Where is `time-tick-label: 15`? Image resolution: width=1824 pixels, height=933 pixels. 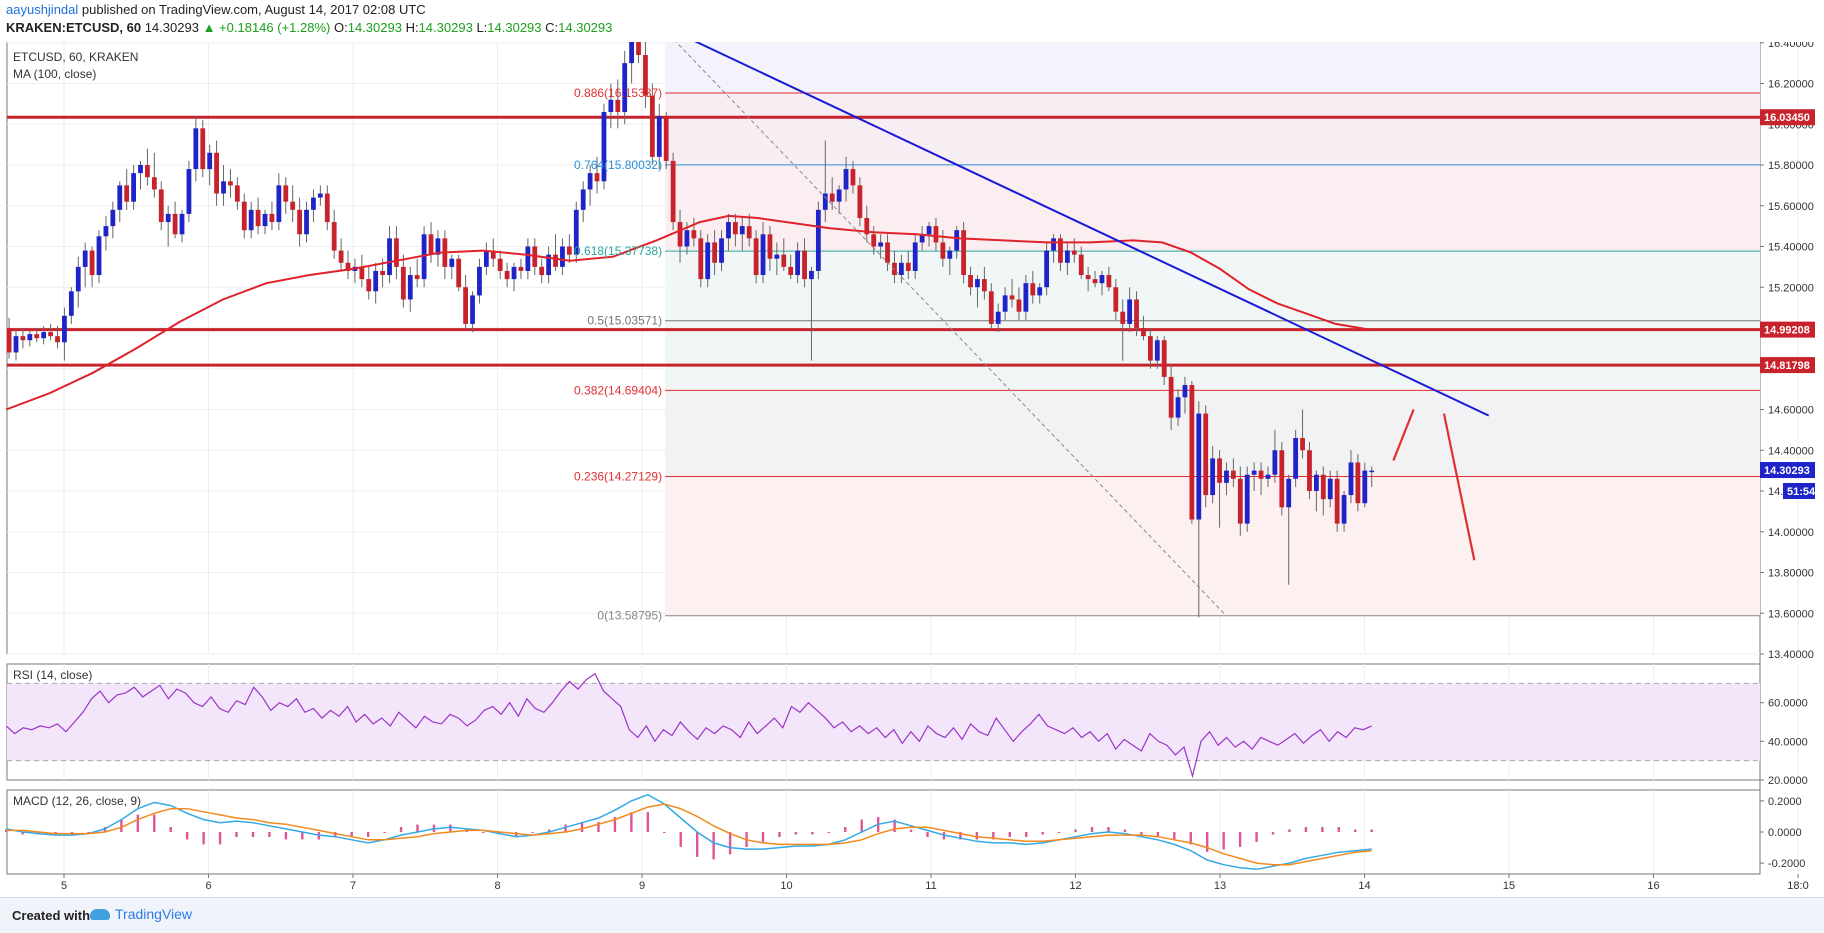
time-tick-label: 15 is located at coordinates (1509, 886).